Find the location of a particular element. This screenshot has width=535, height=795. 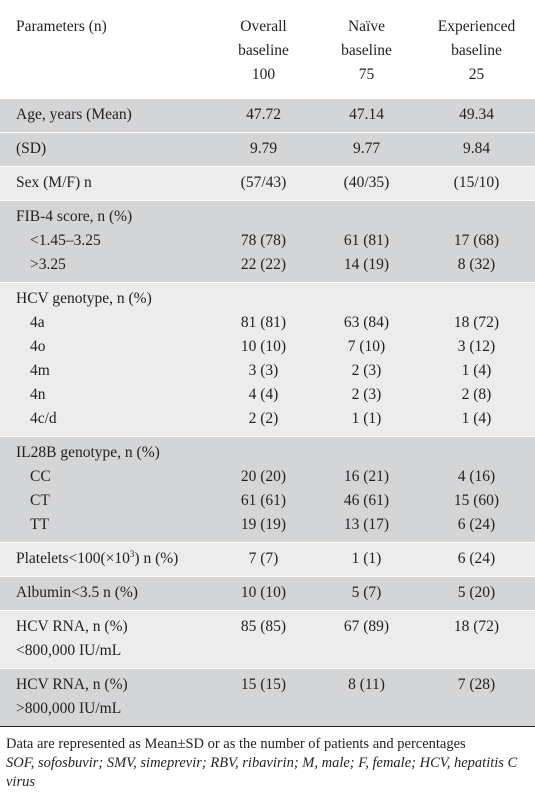

experienced-value: 6 (24) is located at coordinates (476, 558).